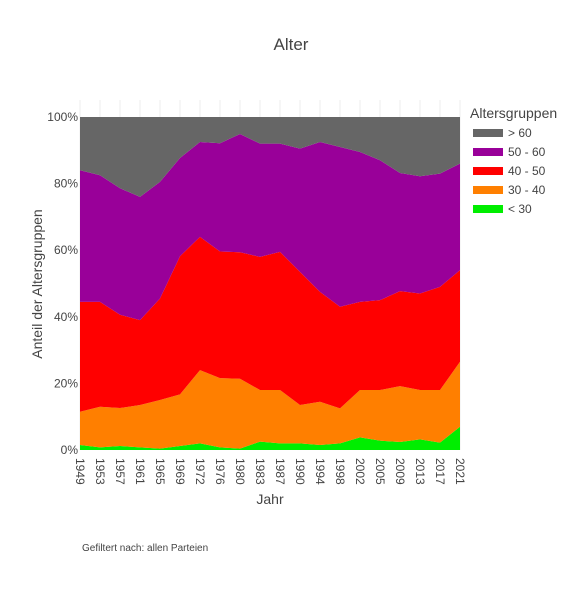 This screenshot has height=600, width=582. I want to click on chart-title: Alter, so click(291, 44).